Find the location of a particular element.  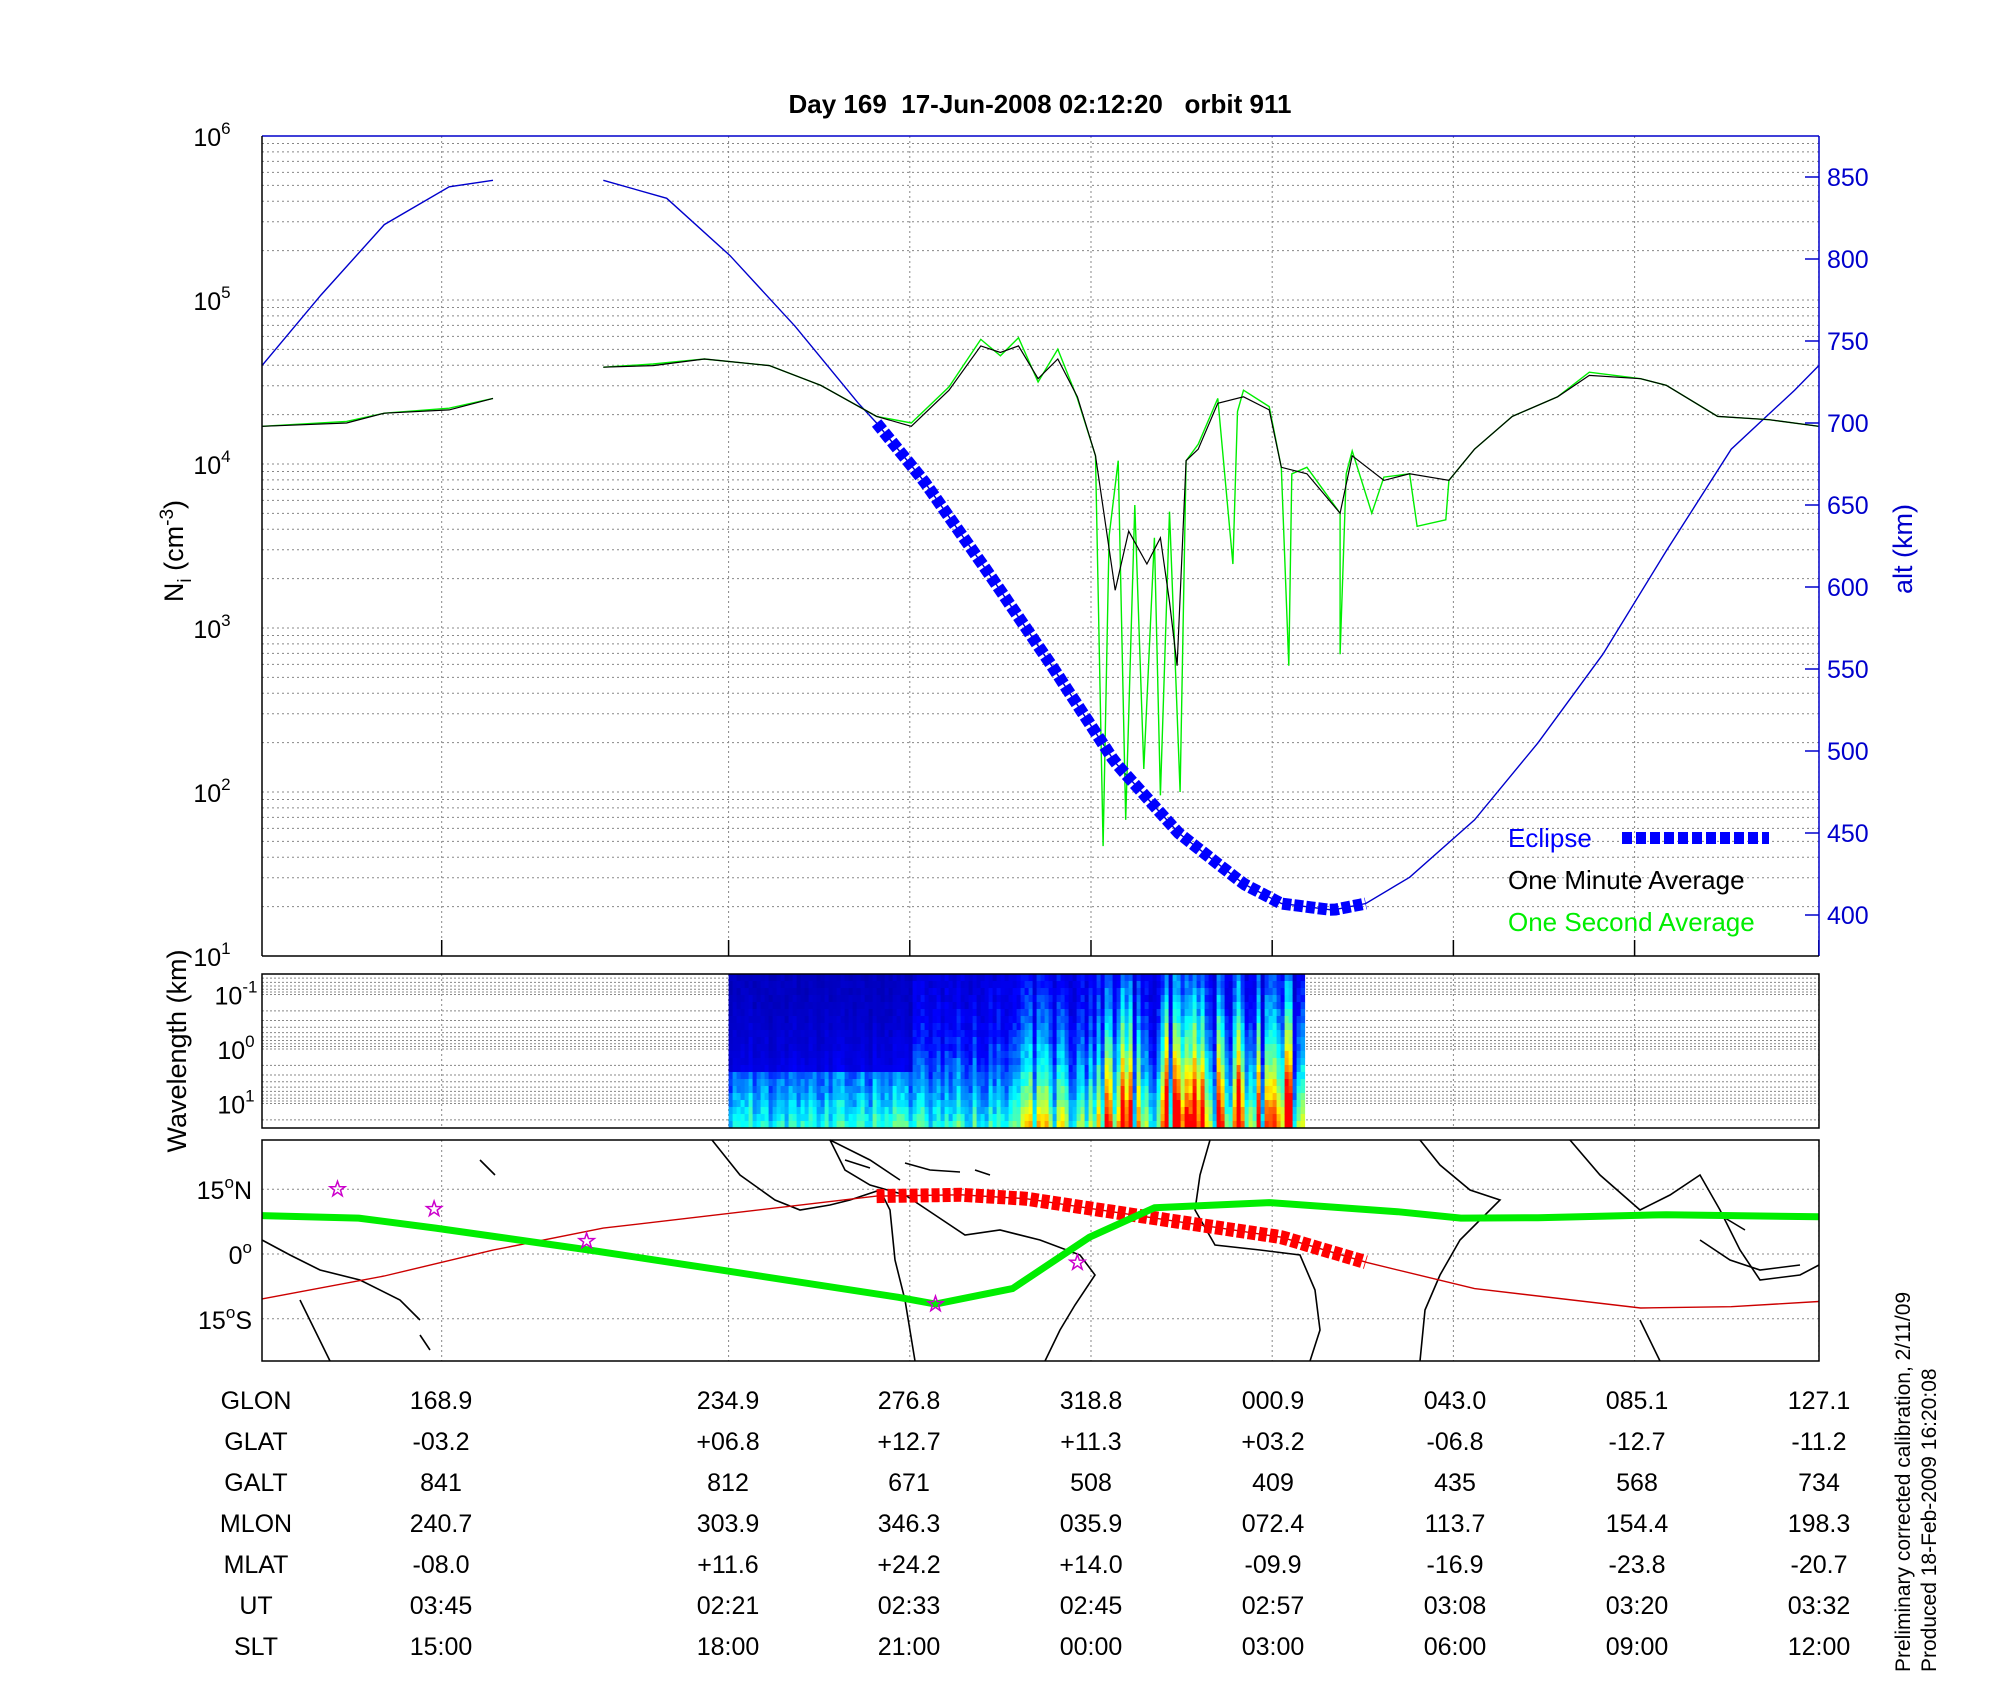

tick-base: 10 is located at coordinates (207, 138).